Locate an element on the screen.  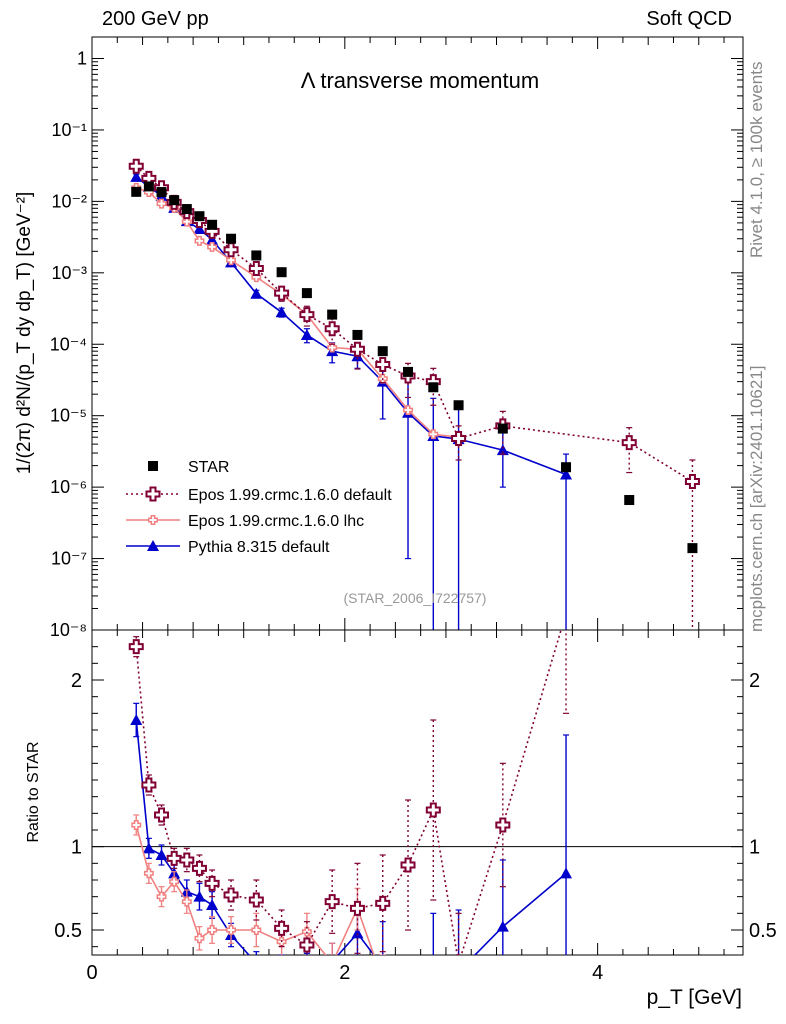
main-y-tick-label: 10⁻² is located at coordinates (69, 201).